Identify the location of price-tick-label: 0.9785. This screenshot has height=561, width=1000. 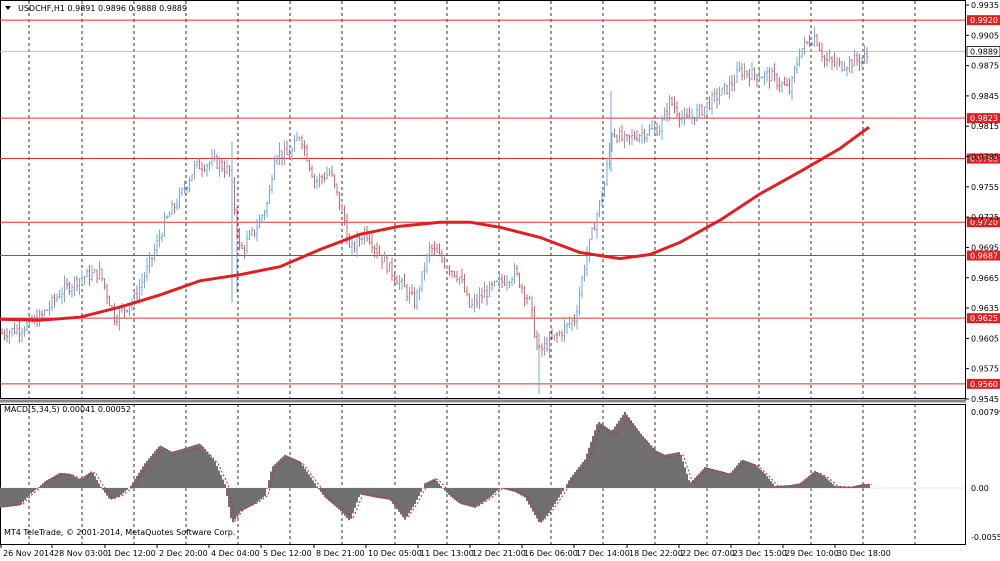
(985, 157).